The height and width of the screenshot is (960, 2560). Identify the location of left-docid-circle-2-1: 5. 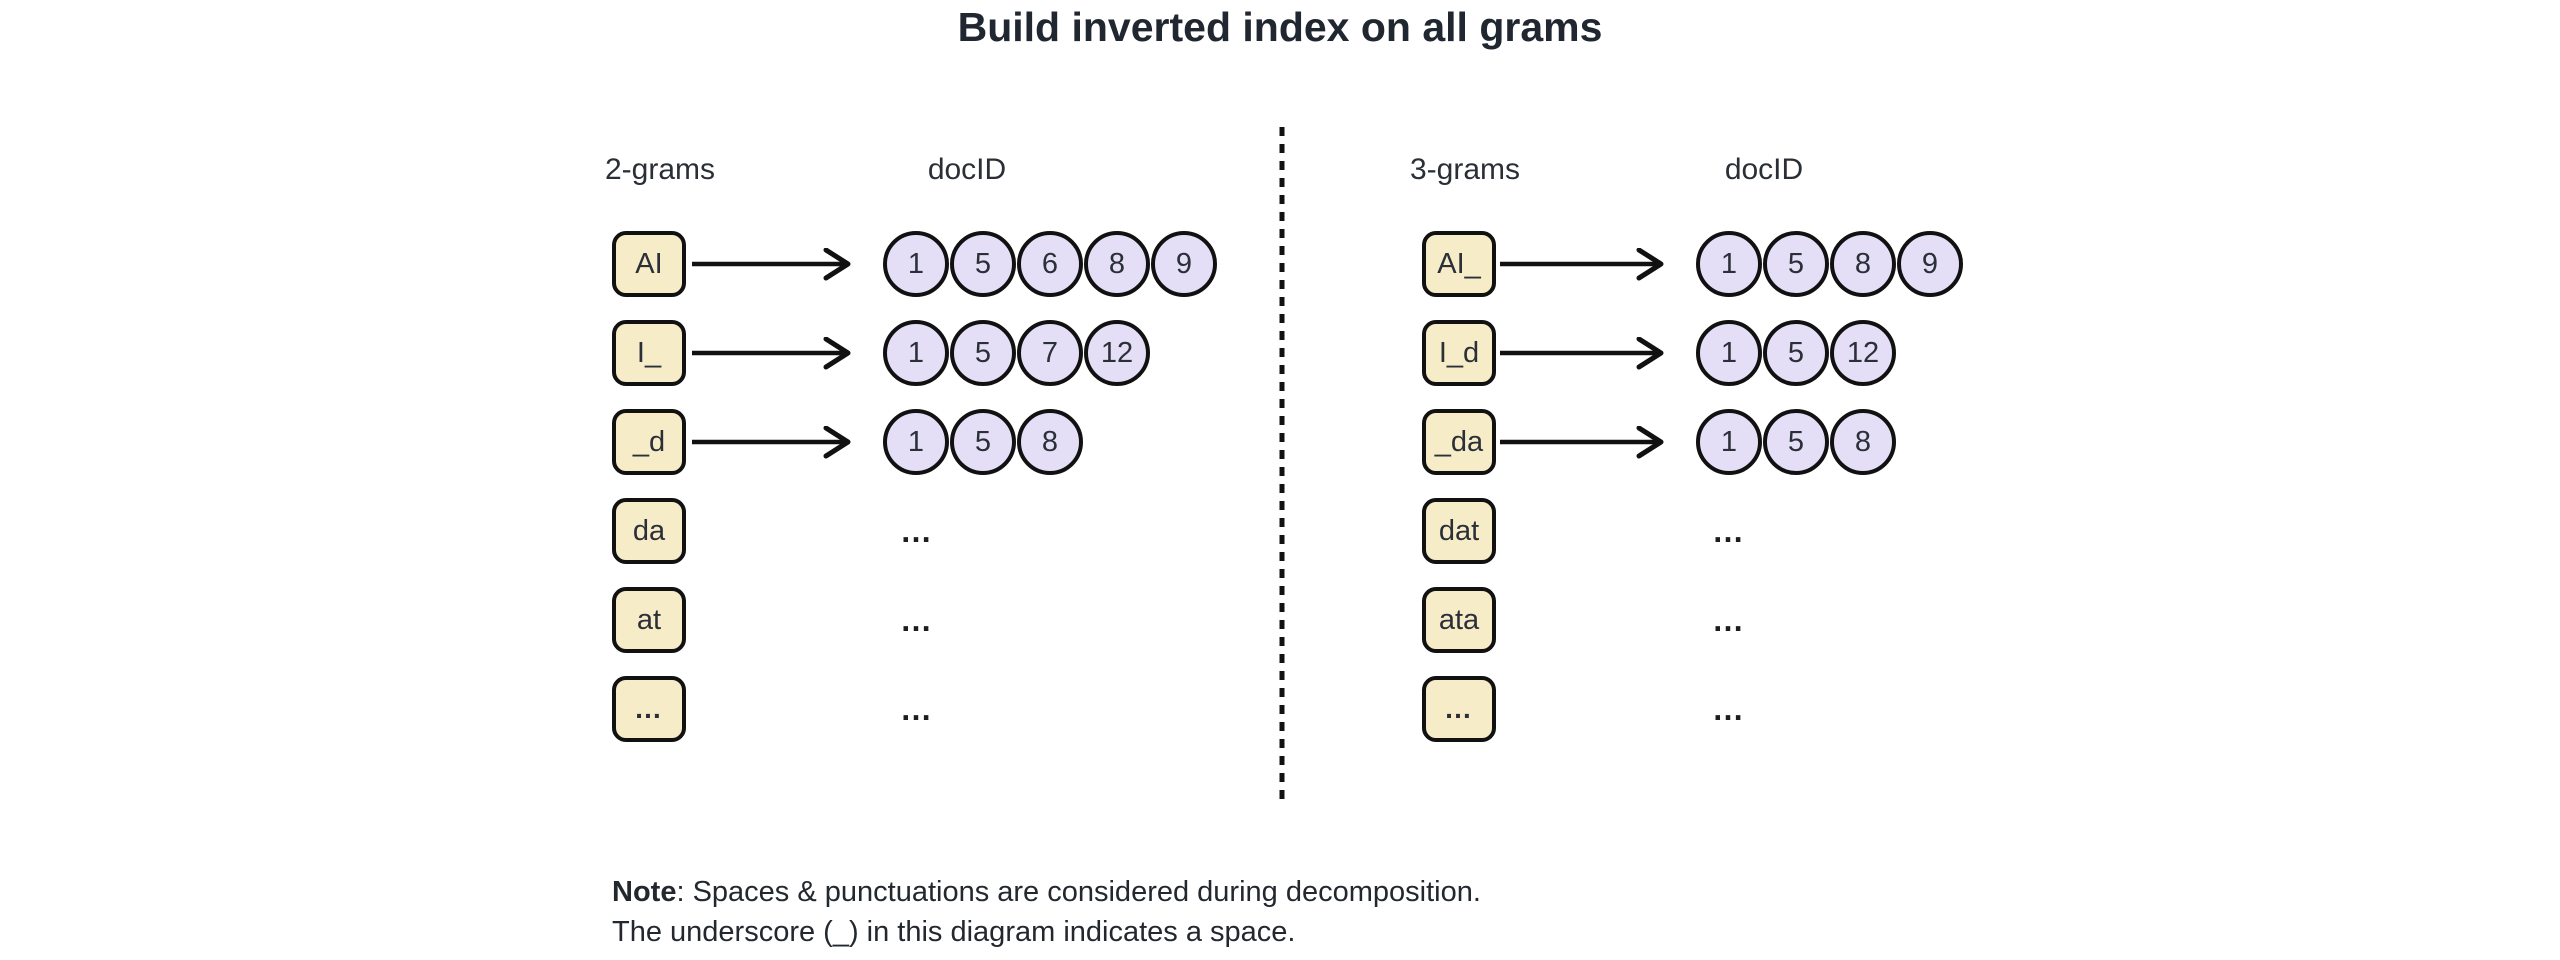
(983, 442).